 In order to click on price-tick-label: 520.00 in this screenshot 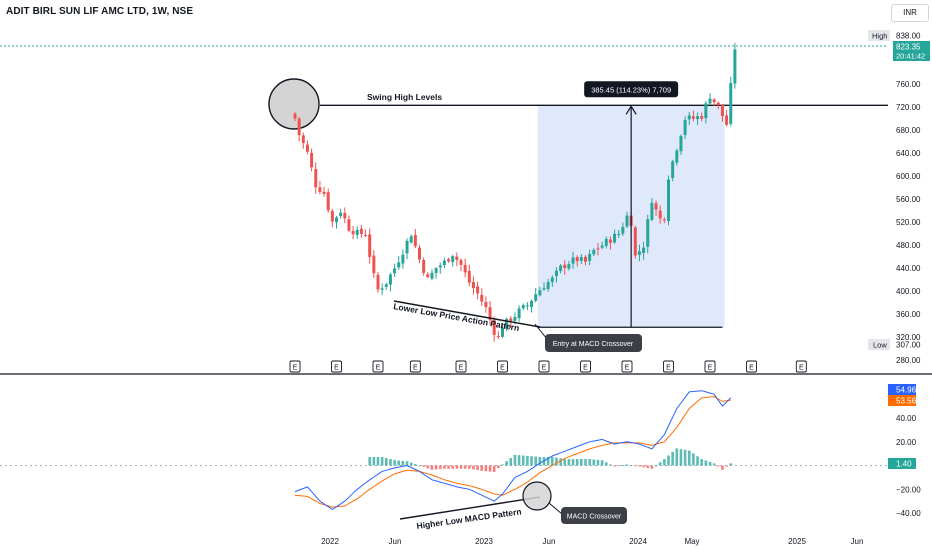, I will do `click(908, 222)`.